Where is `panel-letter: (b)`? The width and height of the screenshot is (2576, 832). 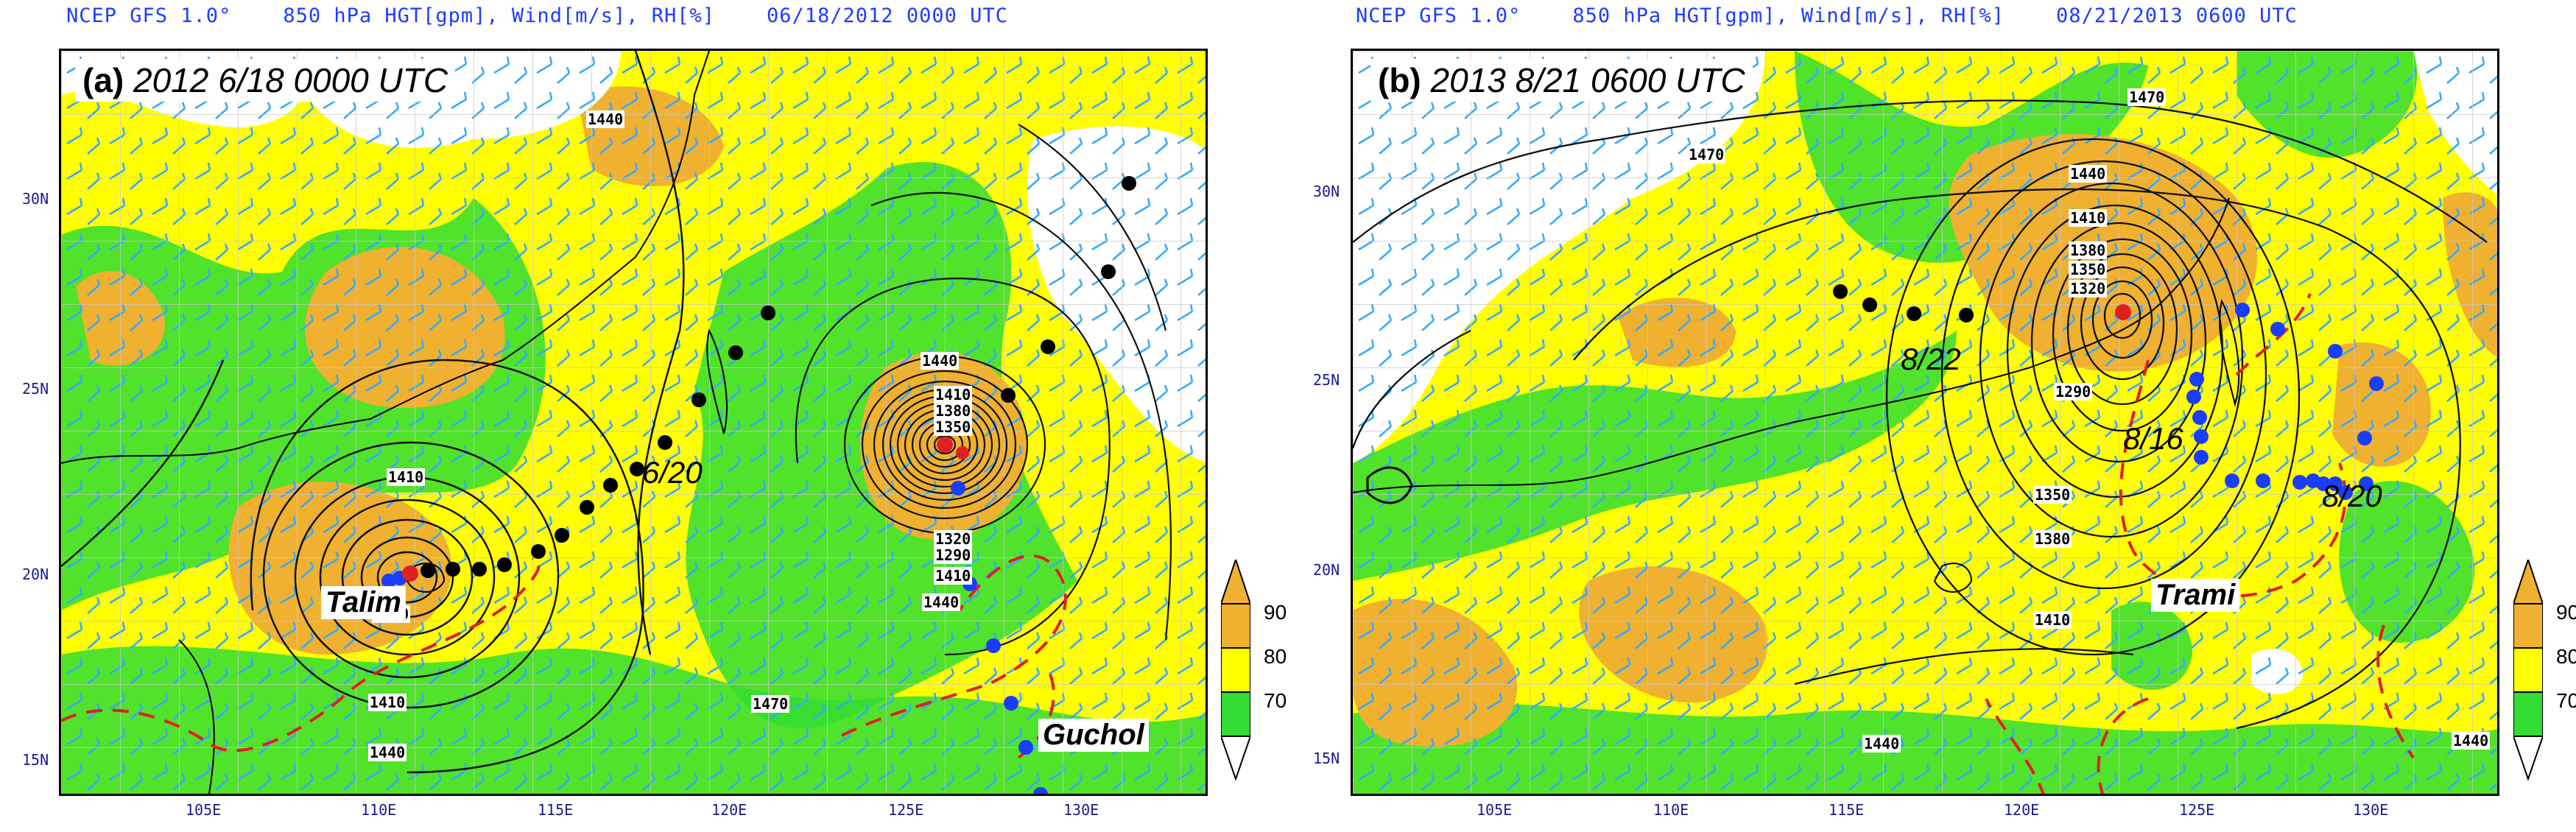
panel-letter: (b) is located at coordinates (1399, 80).